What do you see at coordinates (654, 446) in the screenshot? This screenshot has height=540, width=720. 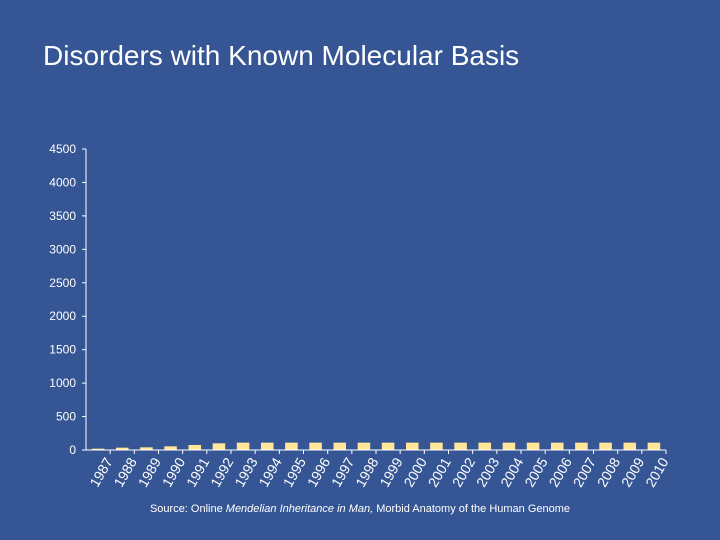 I see `bar-2010` at bounding box center [654, 446].